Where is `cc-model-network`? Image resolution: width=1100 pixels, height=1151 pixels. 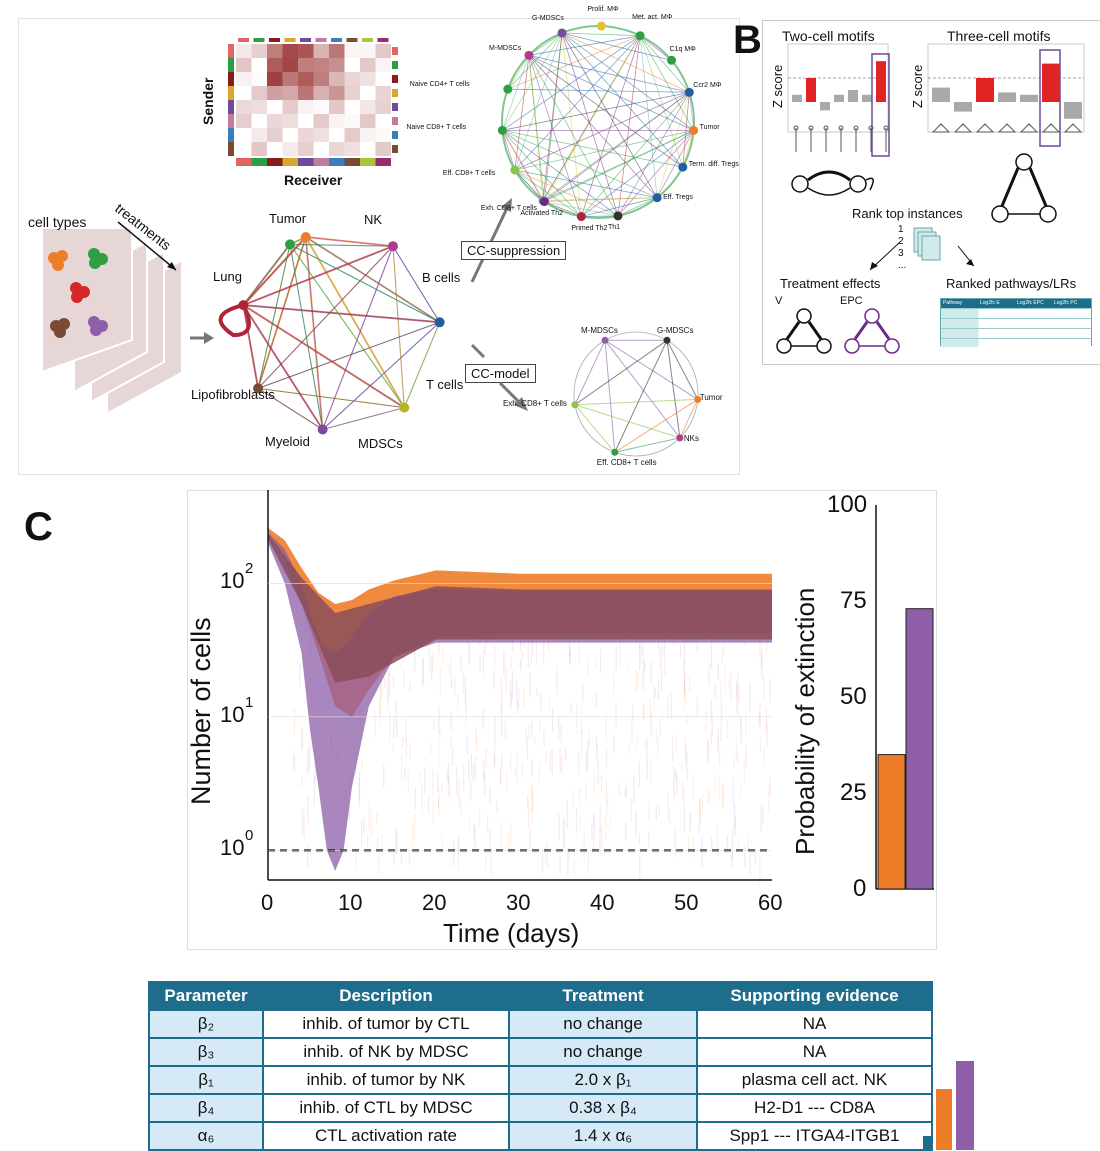 cc-model-network is located at coordinates (636, 394).